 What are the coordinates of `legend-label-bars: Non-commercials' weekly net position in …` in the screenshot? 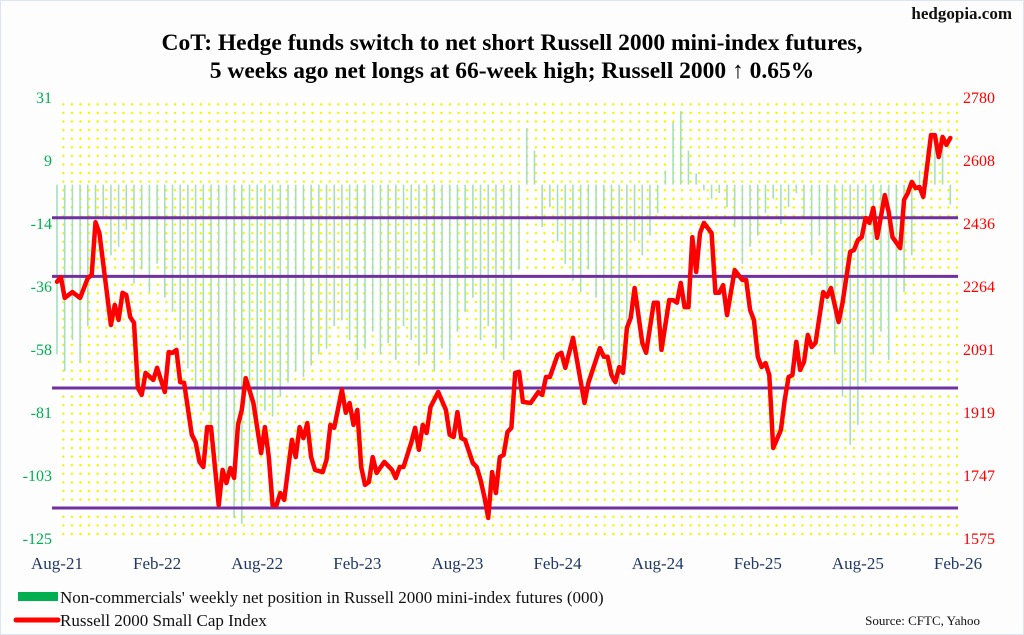 It's located at (332, 597).